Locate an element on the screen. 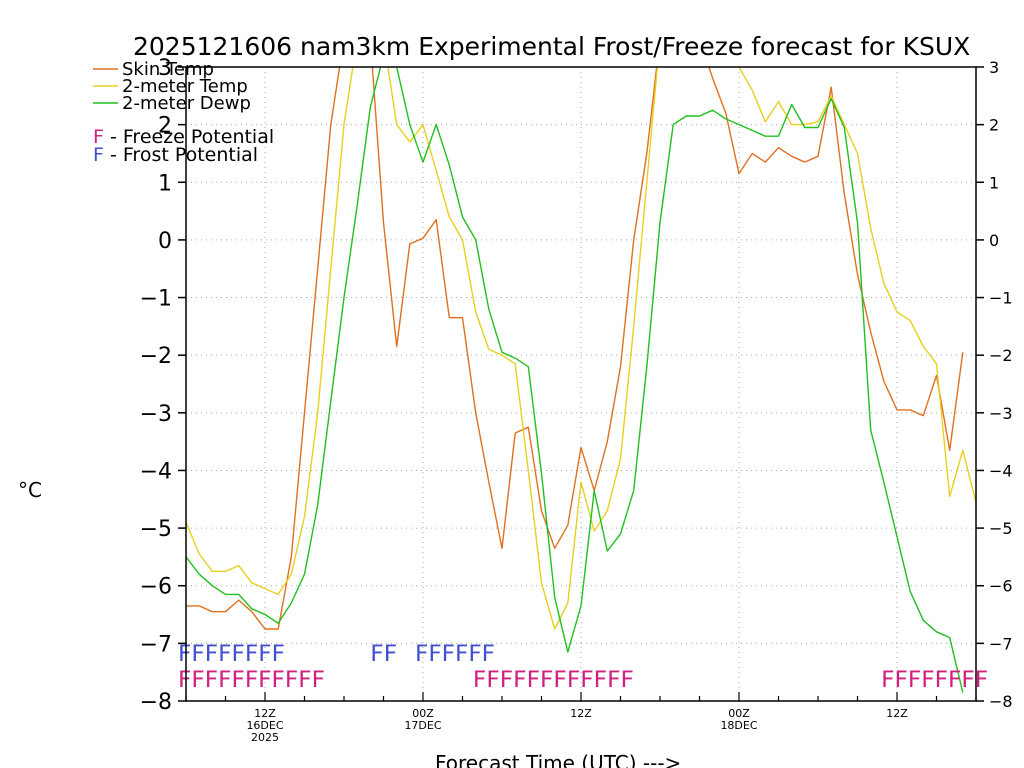 The height and width of the screenshot is (768, 1024). freeze-marker: FFFFFFFFFFF is located at coordinates (251, 680).